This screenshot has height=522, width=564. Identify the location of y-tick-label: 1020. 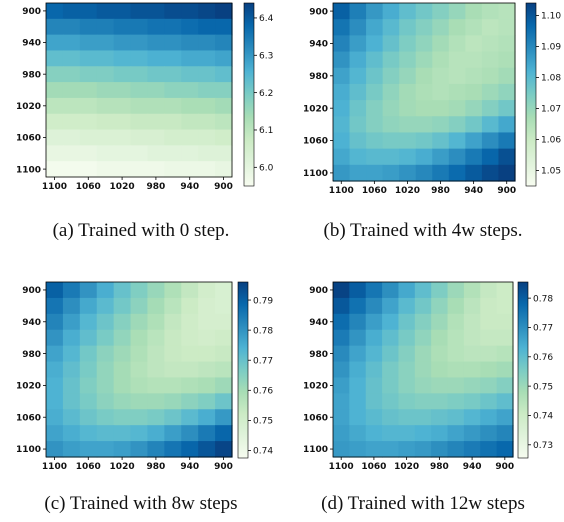
(28, 387).